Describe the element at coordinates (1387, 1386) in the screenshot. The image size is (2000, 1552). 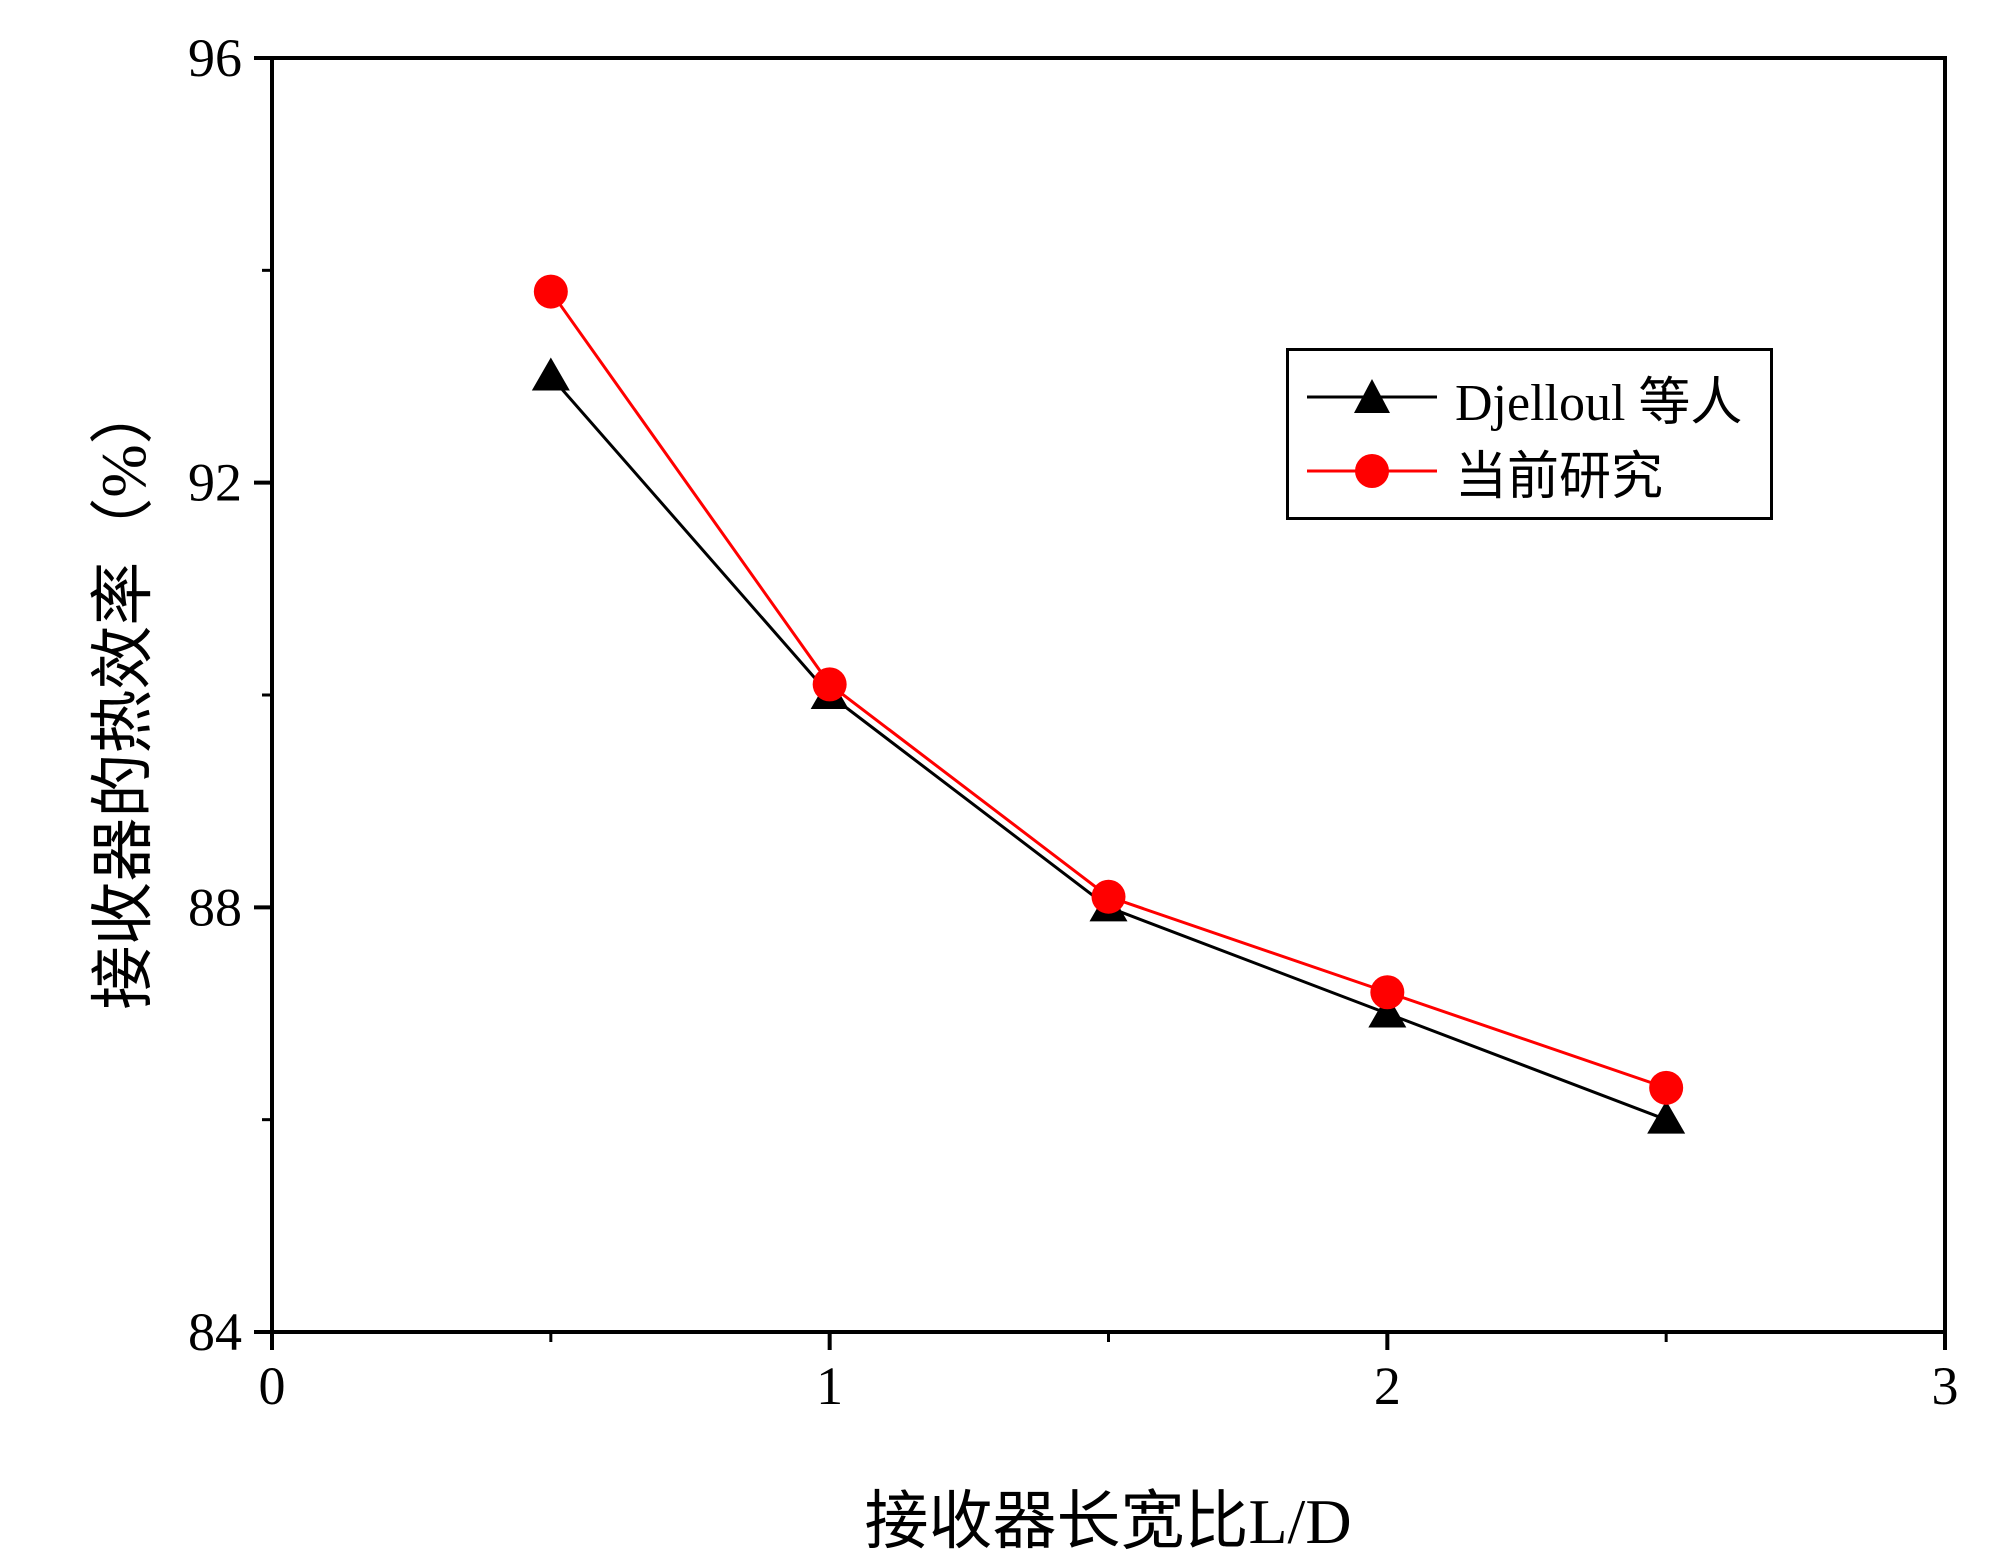
I see `x-tick-label: 2` at that location.